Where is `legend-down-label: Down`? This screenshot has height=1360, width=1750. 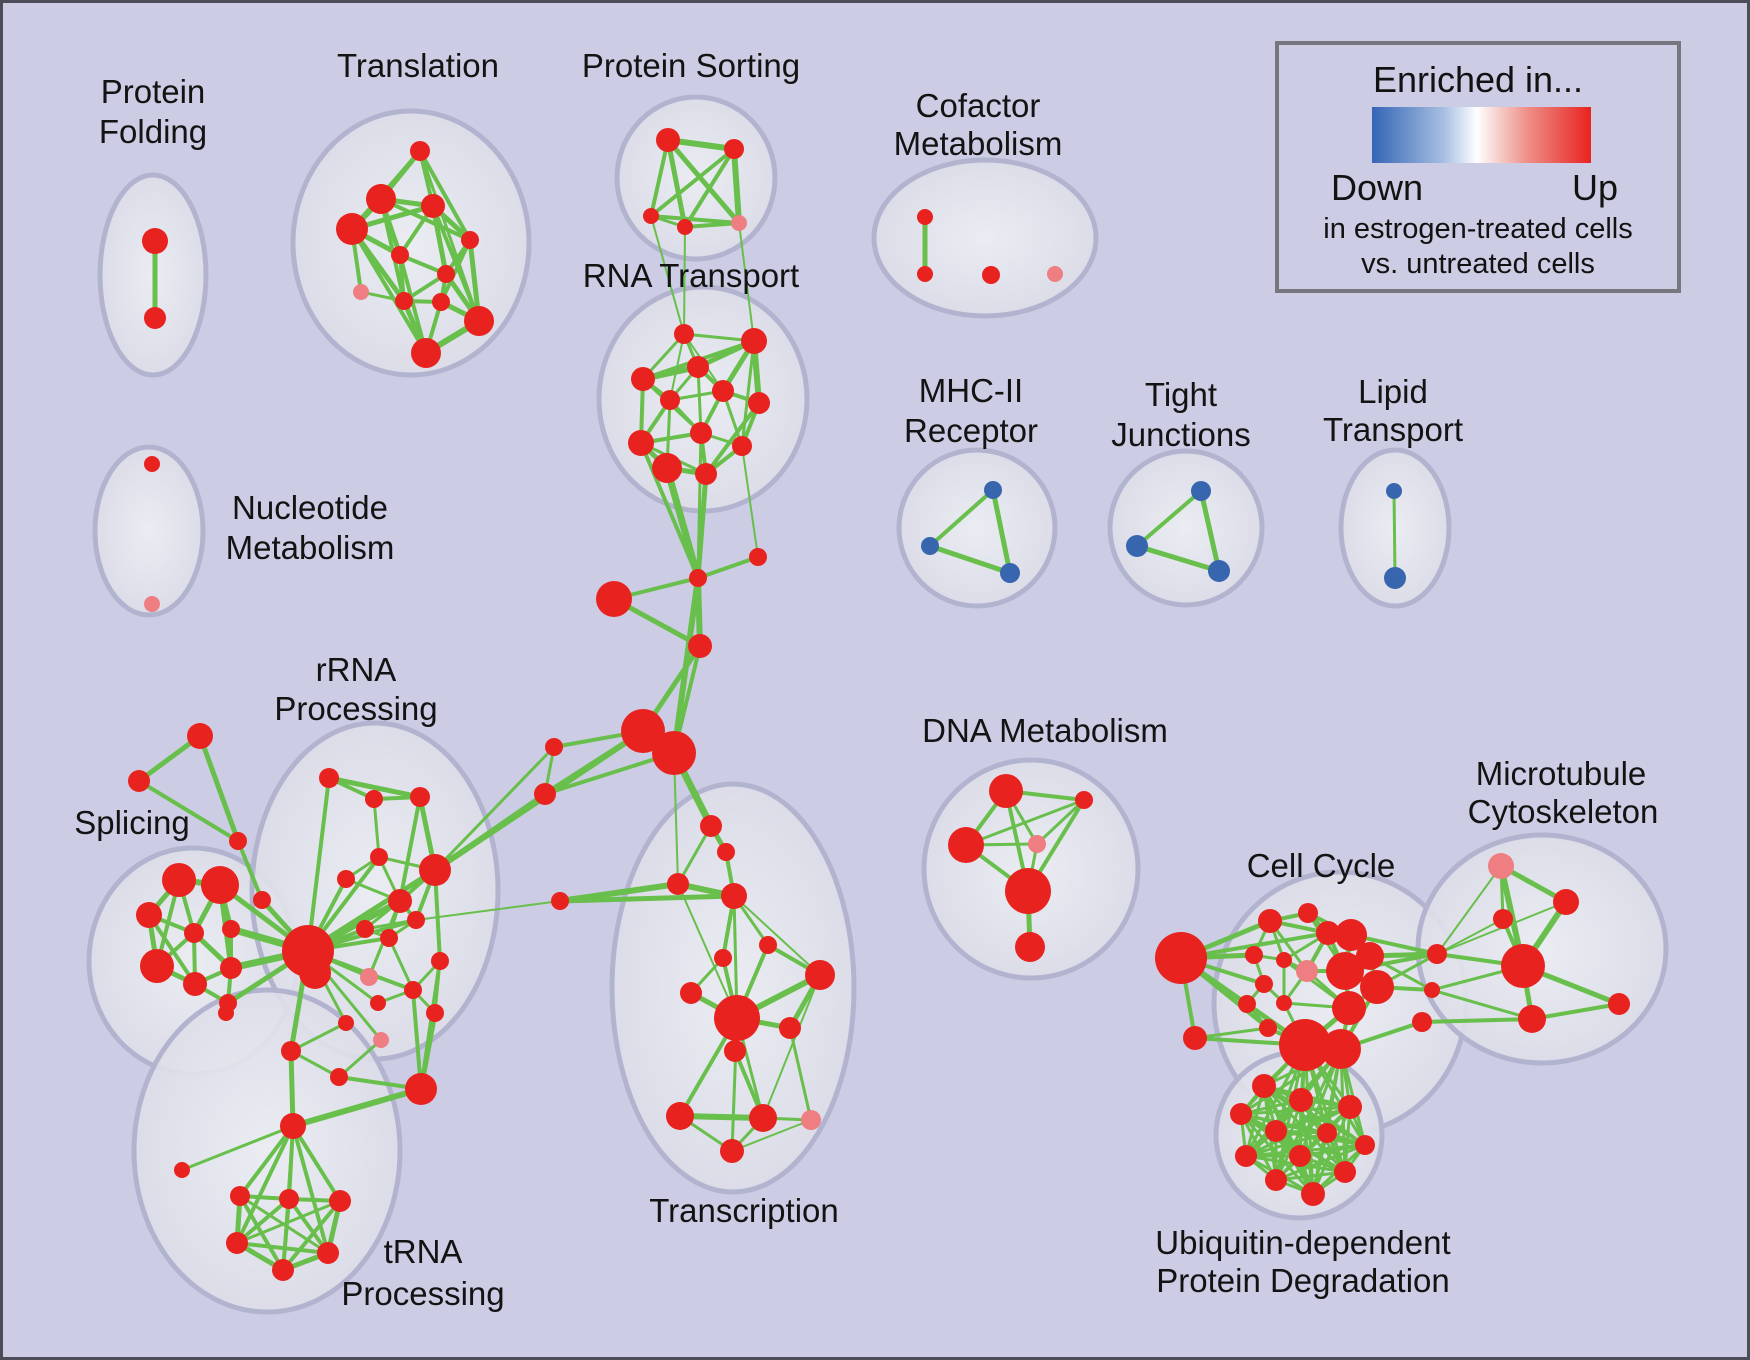
legend-down-label: Down is located at coordinates (1377, 187).